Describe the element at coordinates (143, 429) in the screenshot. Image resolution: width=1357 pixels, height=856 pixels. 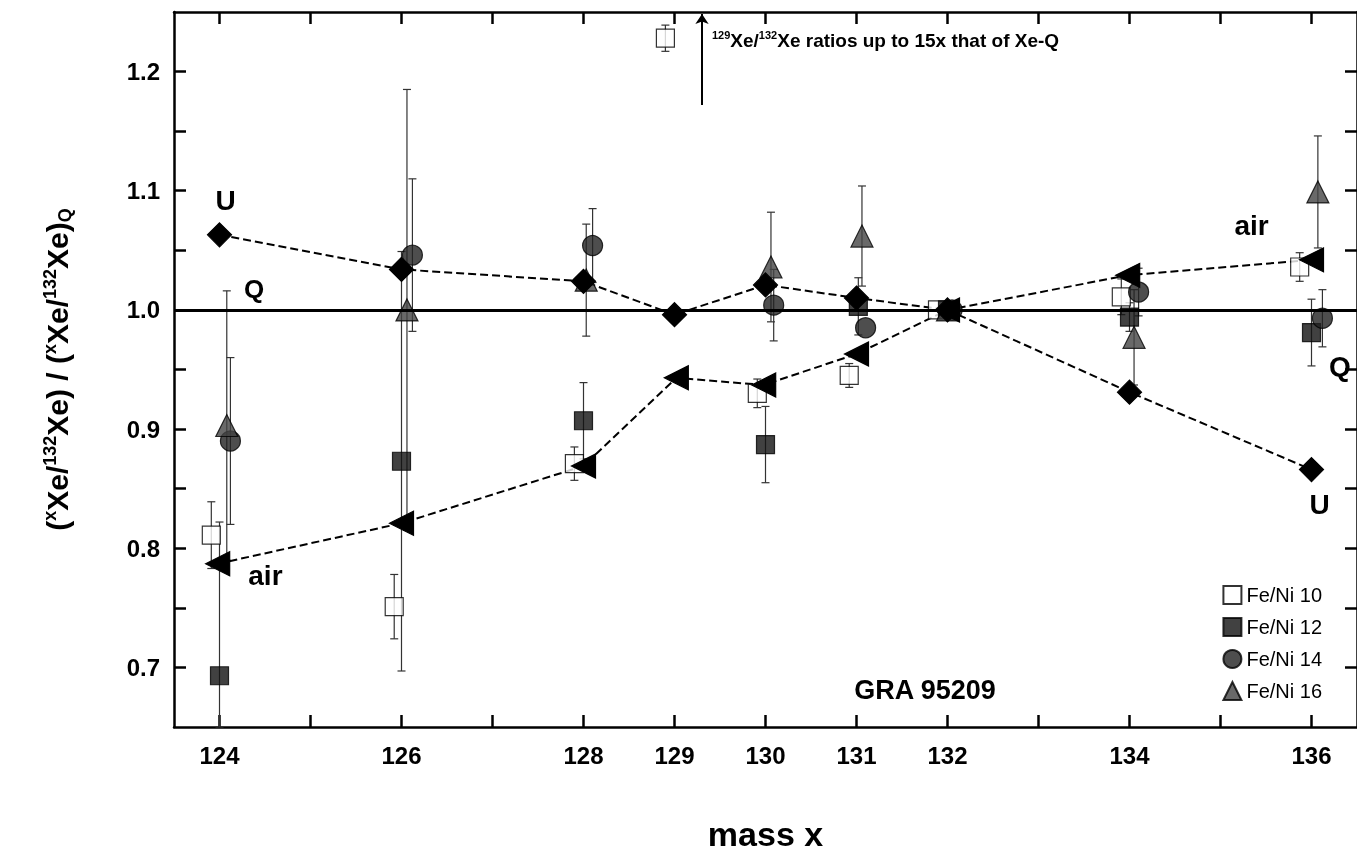
I see `y-tick-label: 0.9` at that location.